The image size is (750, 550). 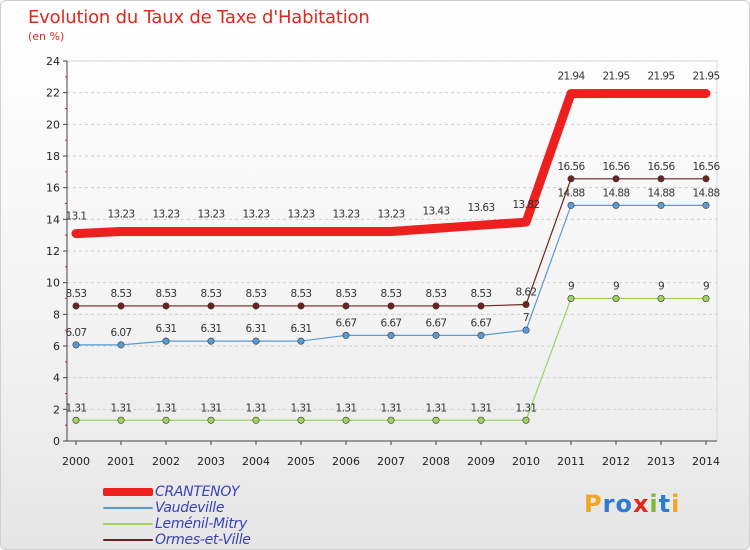 What do you see at coordinates (609, 504) in the screenshot?
I see `logo-letter: r` at bounding box center [609, 504].